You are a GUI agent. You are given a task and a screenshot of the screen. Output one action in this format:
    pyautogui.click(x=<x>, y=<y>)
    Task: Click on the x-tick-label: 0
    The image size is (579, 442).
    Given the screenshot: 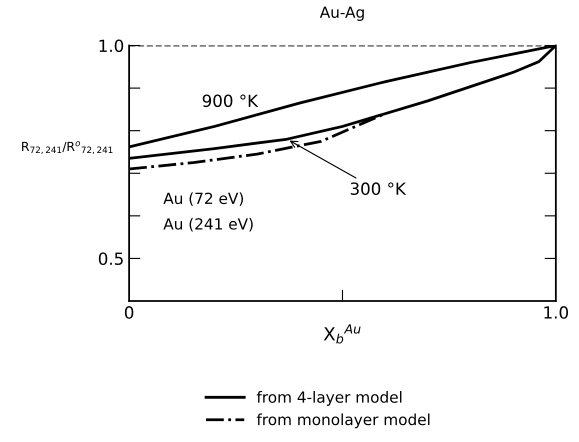 What is the action you would take?
    pyautogui.click(x=129, y=312)
    